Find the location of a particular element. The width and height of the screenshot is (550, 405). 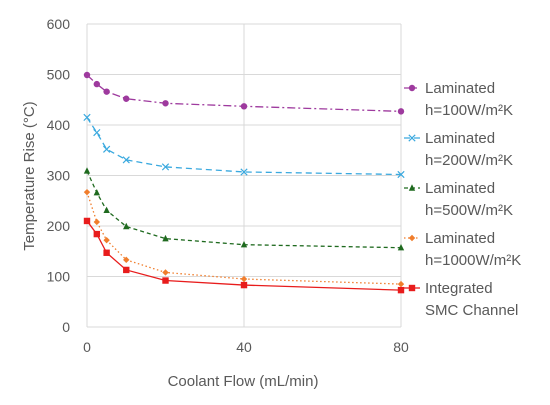

y-tick-label: 600 is located at coordinates (59, 24).